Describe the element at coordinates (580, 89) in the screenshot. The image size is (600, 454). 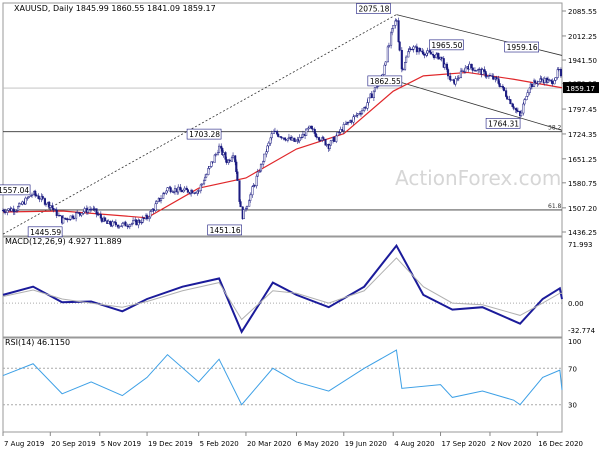
I see `last-price-label: 1859.17` at that location.